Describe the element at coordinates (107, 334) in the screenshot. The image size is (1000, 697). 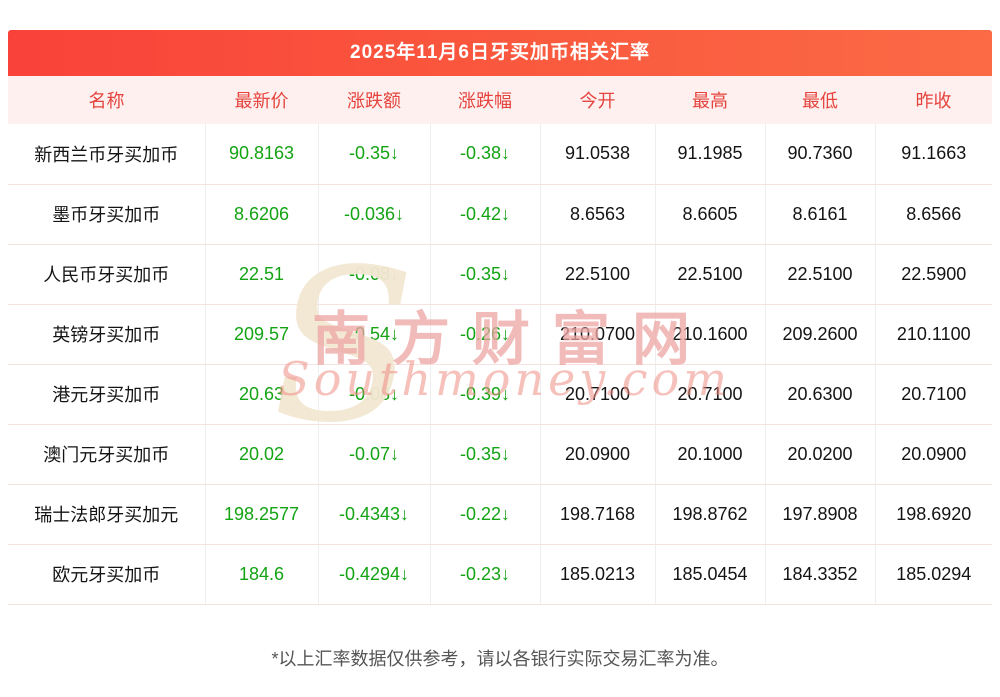
I see `cell-name: 英镑牙买加币` at that location.